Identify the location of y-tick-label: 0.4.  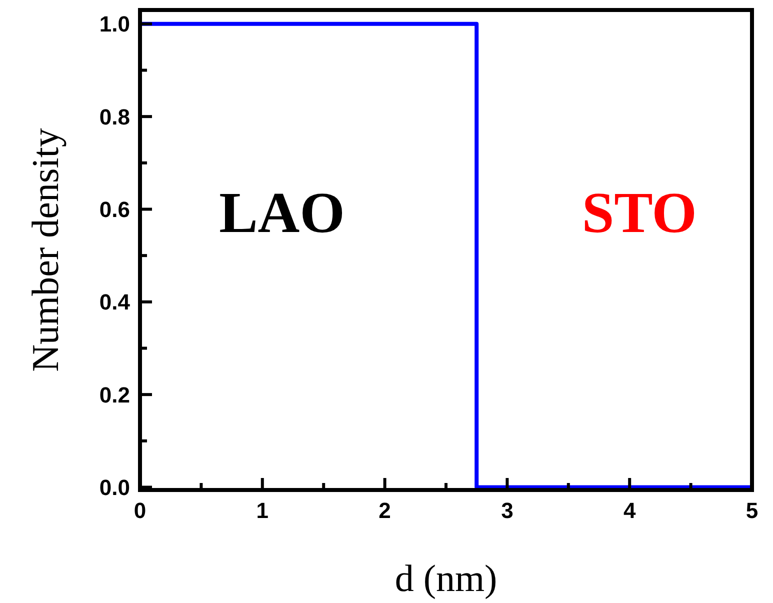
(115, 302).